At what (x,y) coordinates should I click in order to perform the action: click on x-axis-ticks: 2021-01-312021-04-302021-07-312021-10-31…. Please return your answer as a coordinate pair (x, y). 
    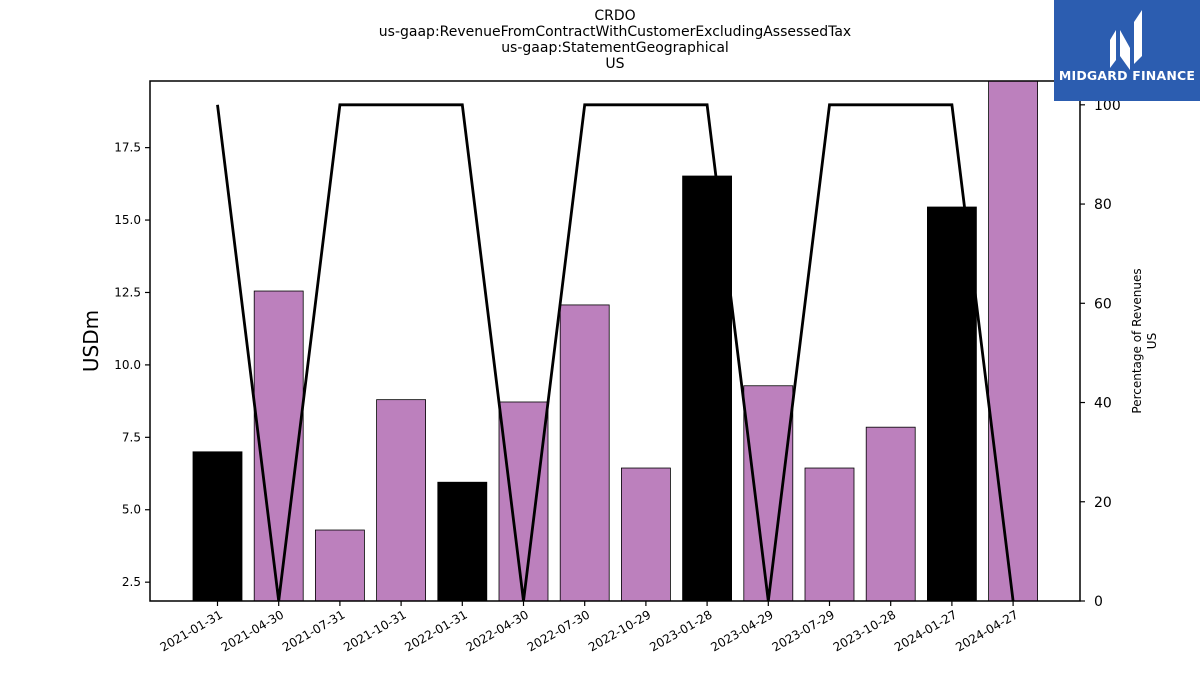
    Looking at the image, I should click on (589, 627).